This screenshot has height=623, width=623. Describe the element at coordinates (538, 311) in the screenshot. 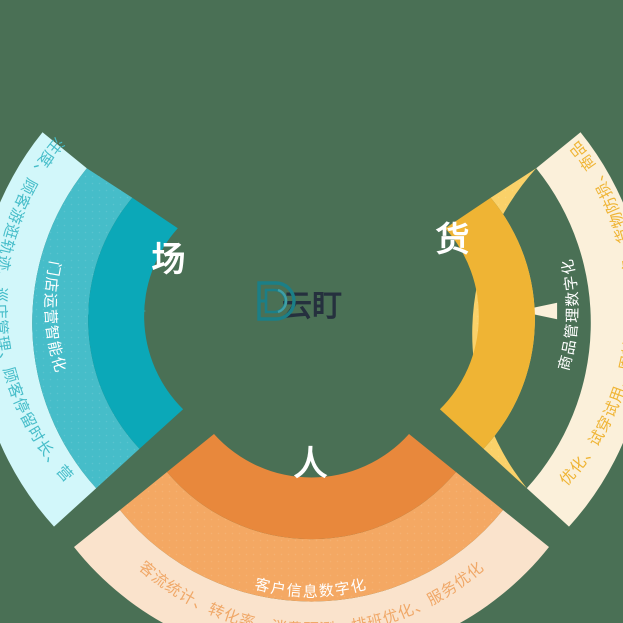

I see `segment-huo-notch-outer` at that location.